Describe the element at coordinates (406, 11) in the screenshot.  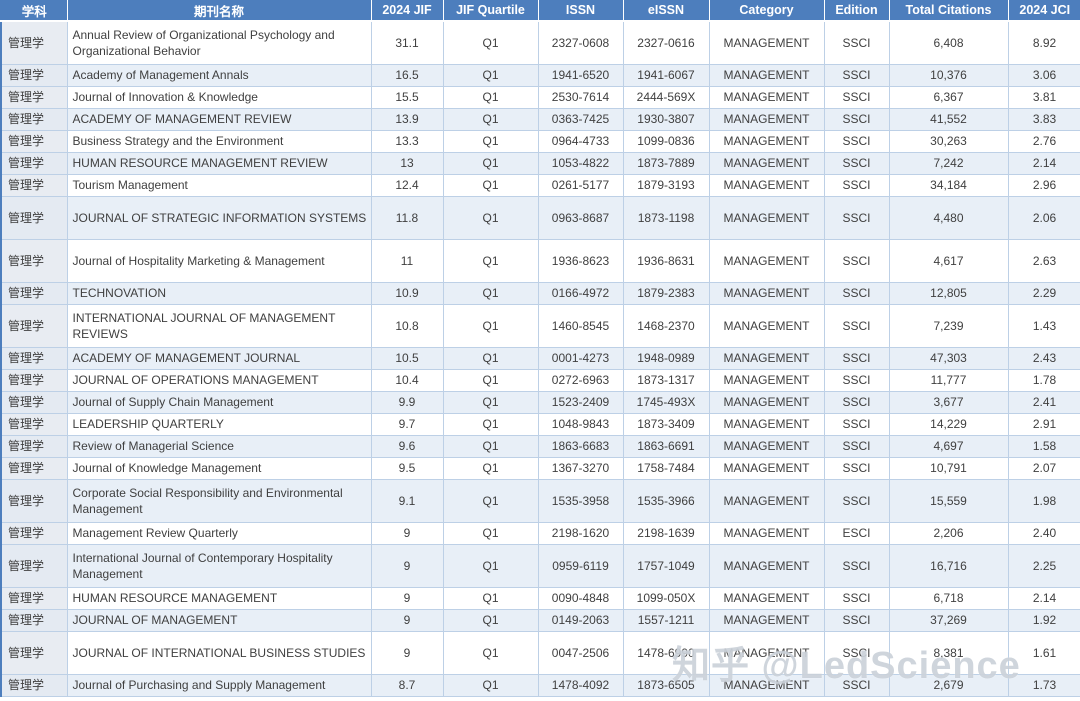
I see `column-header-jif: 2024 JIF` at that location.